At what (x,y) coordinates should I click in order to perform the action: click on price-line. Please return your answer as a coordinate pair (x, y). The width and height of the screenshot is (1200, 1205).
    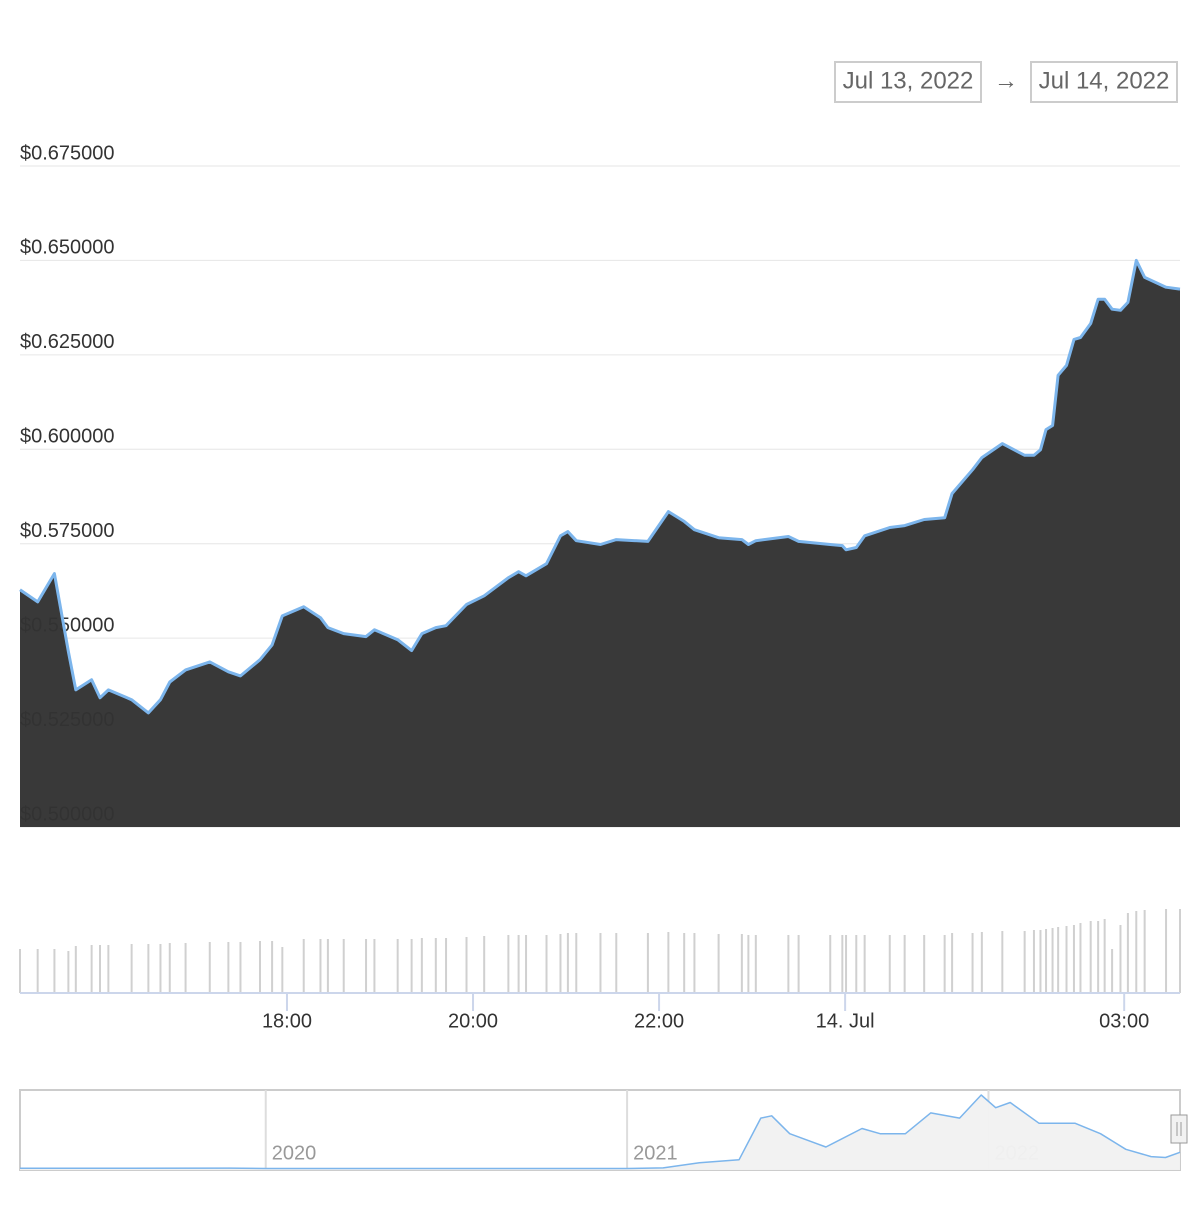
    Looking at the image, I should click on (600, 1132).